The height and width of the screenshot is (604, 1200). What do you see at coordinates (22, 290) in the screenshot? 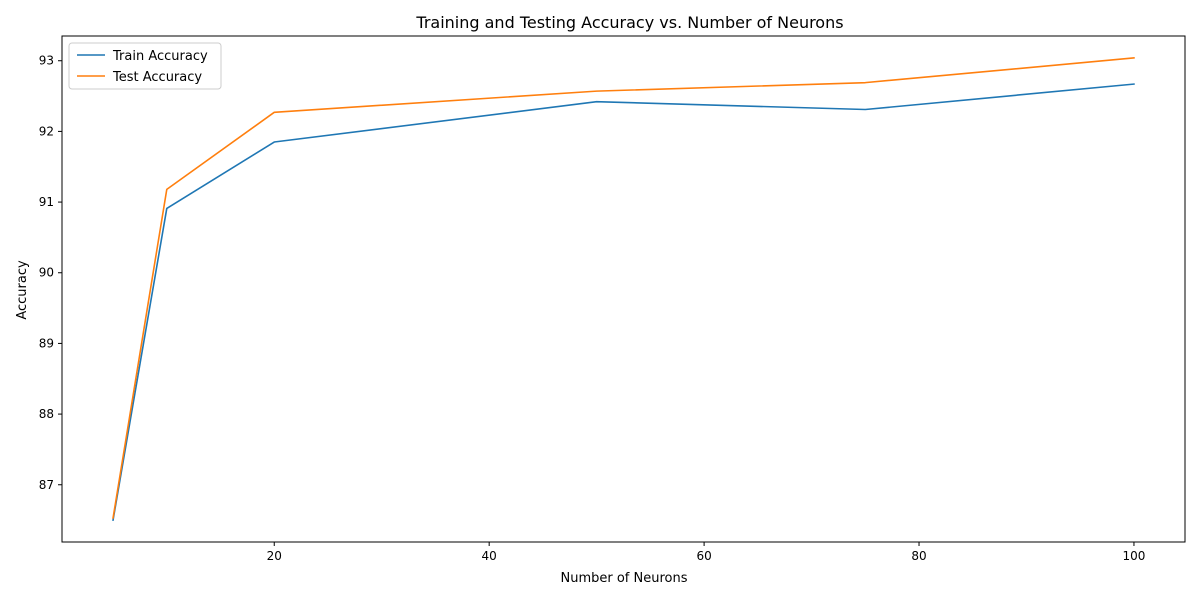
I see `y-axis-label: Accuracy` at bounding box center [22, 290].